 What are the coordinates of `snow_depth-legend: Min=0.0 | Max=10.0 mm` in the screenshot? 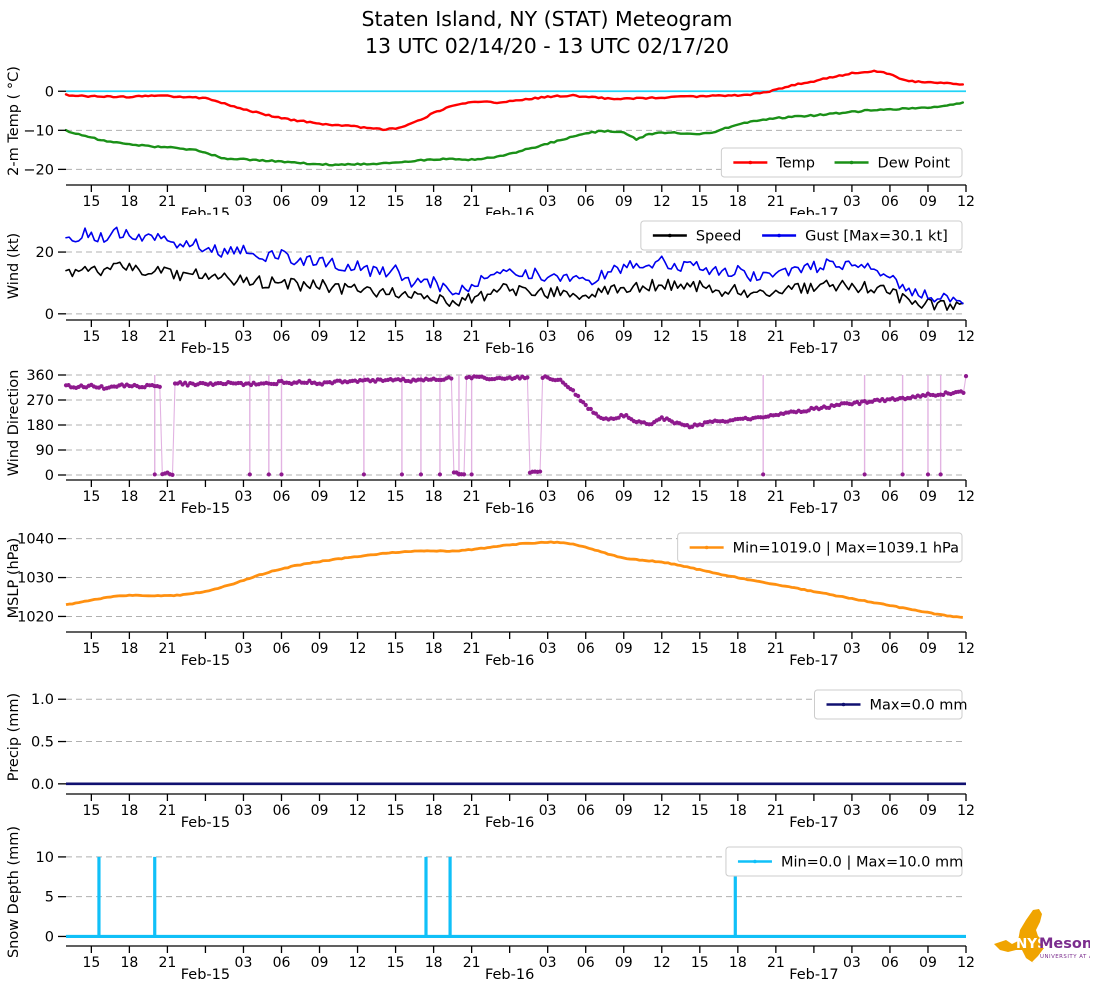 It's located at (844, 861).